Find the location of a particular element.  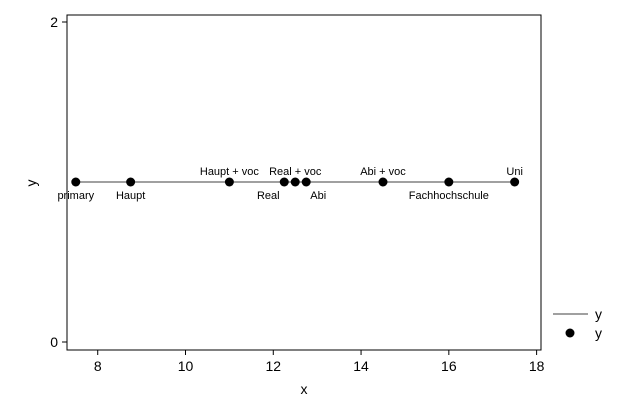

point-label: Fachhochschule is located at coordinates (449, 196).